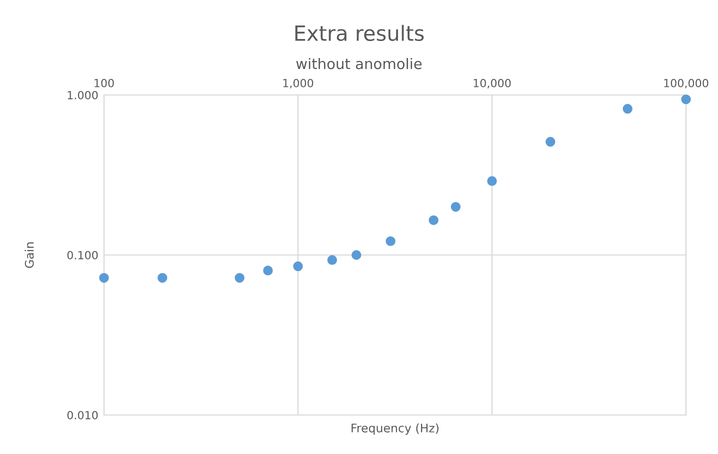  Describe the element at coordinates (686, 83) in the screenshot. I see `x-tick-label: 100,000` at that location.